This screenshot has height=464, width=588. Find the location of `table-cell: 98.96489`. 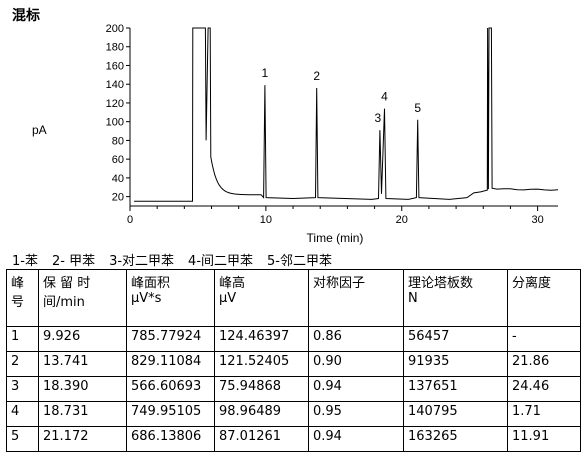

table-cell: 98.96489 is located at coordinates (261, 414).